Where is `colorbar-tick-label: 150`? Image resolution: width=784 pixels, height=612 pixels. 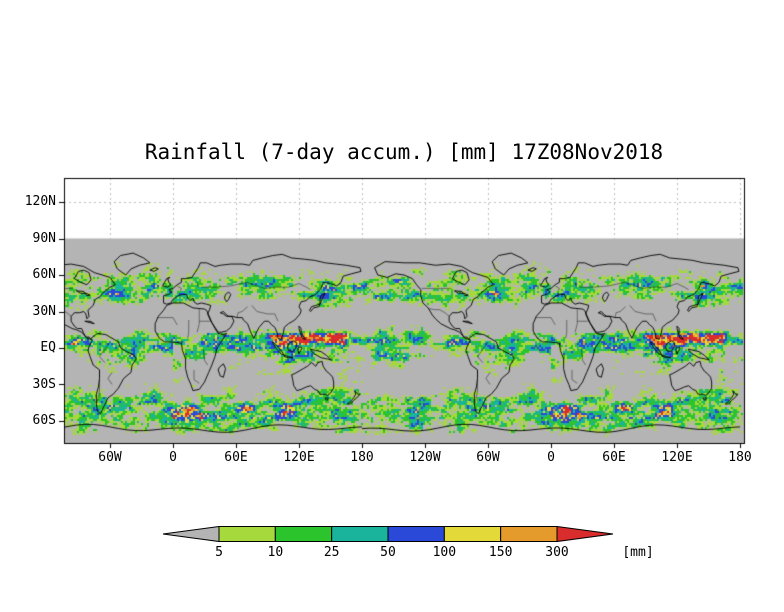
colorbar-tick-label: 150 is located at coordinates (500, 552).